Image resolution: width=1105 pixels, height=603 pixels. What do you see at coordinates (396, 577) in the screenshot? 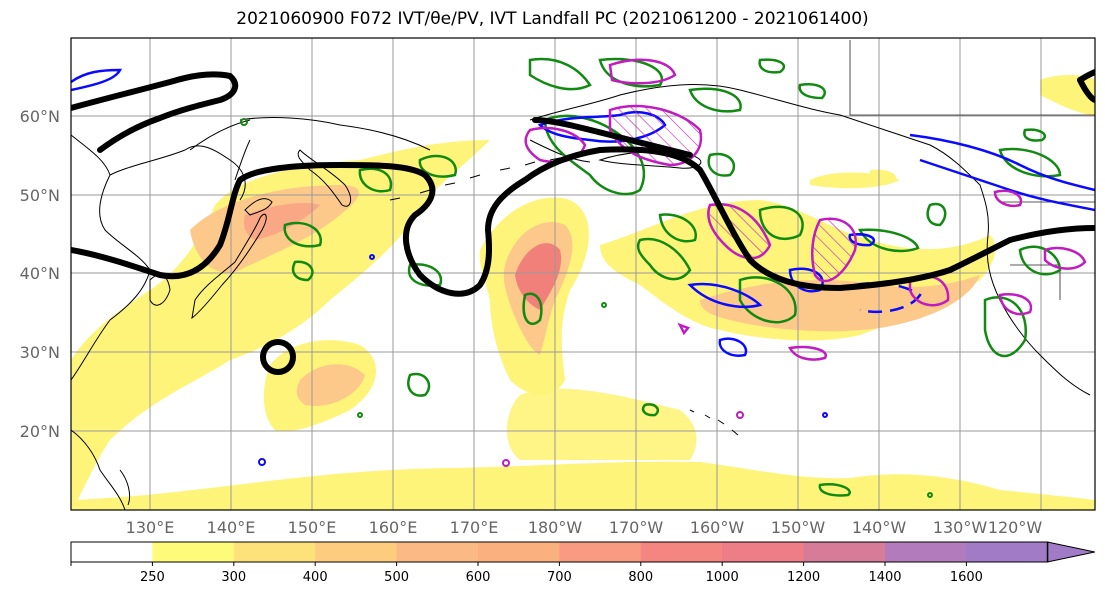
I see `colorbar-tick-label: 500` at bounding box center [396, 577].